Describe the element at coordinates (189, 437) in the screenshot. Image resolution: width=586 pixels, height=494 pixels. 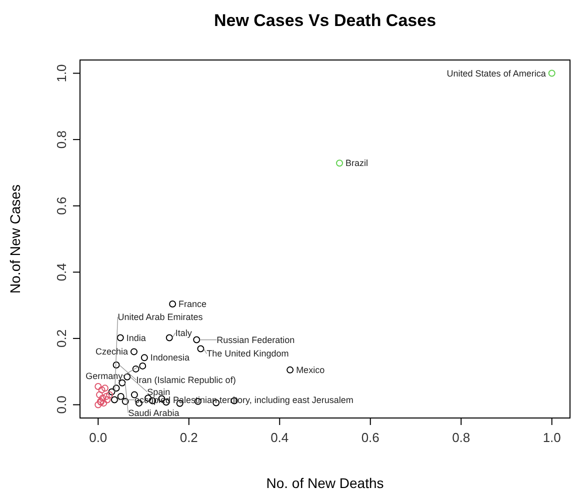
I see `x-tick-label: 0.2` at that location.